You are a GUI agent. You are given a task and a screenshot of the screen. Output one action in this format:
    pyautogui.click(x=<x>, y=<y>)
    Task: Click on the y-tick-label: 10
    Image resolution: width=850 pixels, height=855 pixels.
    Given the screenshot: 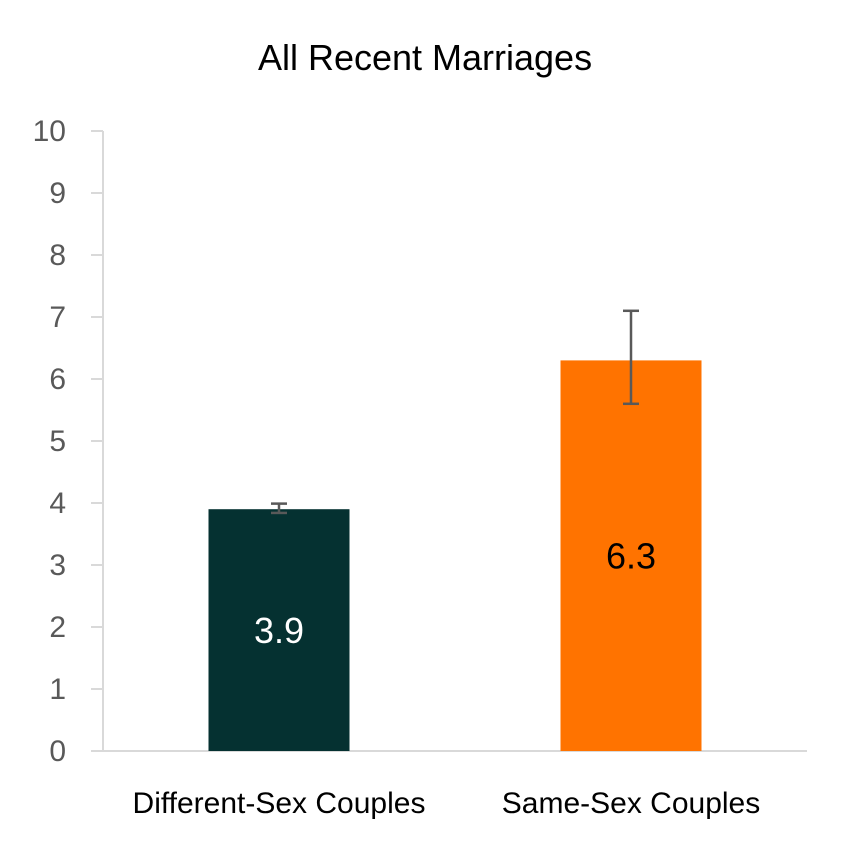 What is the action you would take?
    pyautogui.click(x=49, y=131)
    